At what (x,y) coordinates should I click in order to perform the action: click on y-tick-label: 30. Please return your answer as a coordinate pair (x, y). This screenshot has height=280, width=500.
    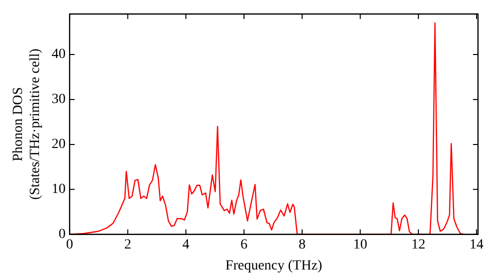
    Looking at the image, I should click on (59, 100).